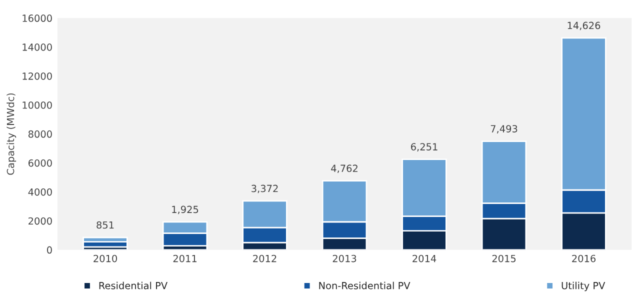 The height and width of the screenshot is (301, 638). I want to click on y-tick-label: 8000, so click(40, 134).